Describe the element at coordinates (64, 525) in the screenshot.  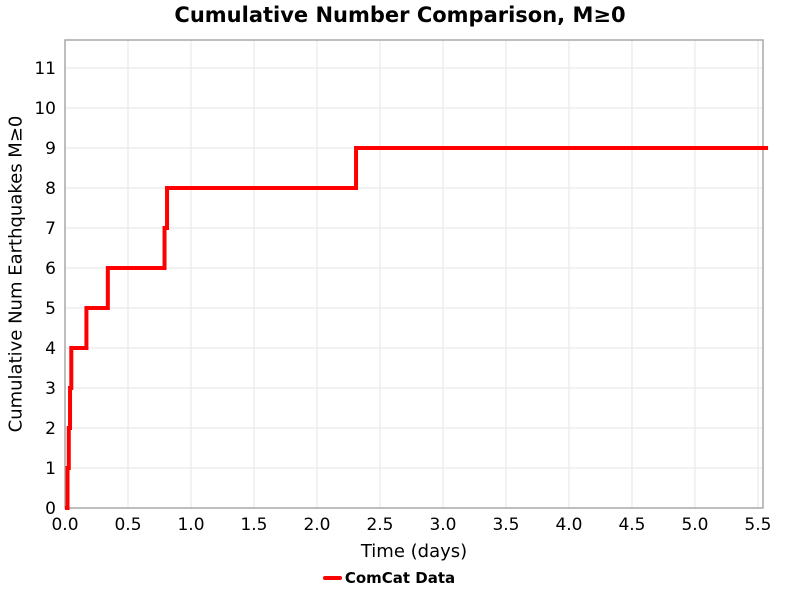
I see `x-tick-label: 0.0` at that location.